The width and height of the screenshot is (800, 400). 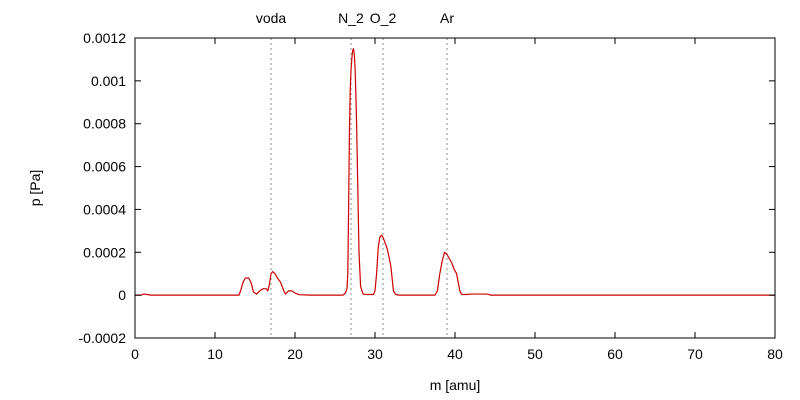 What do you see at coordinates (35, 188) in the screenshot?
I see `y-axis-label: p [Pa]` at bounding box center [35, 188].